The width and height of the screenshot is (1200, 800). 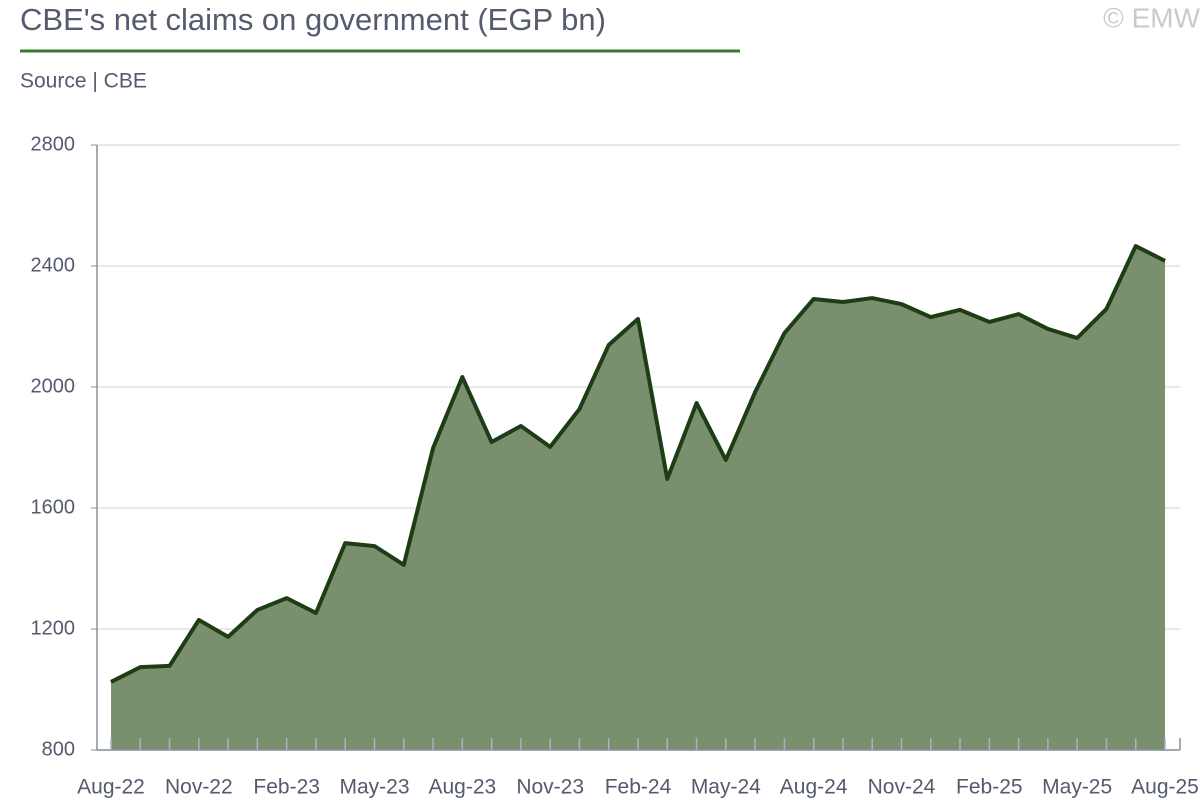 I want to click on x-tick-label: Aug-22, so click(x=111, y=787).